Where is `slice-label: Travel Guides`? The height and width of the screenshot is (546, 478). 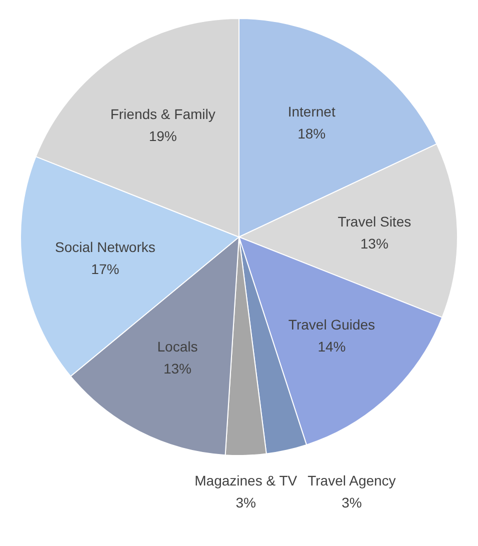
slice-label: Travel Guides is located at coordinates (332, 324).